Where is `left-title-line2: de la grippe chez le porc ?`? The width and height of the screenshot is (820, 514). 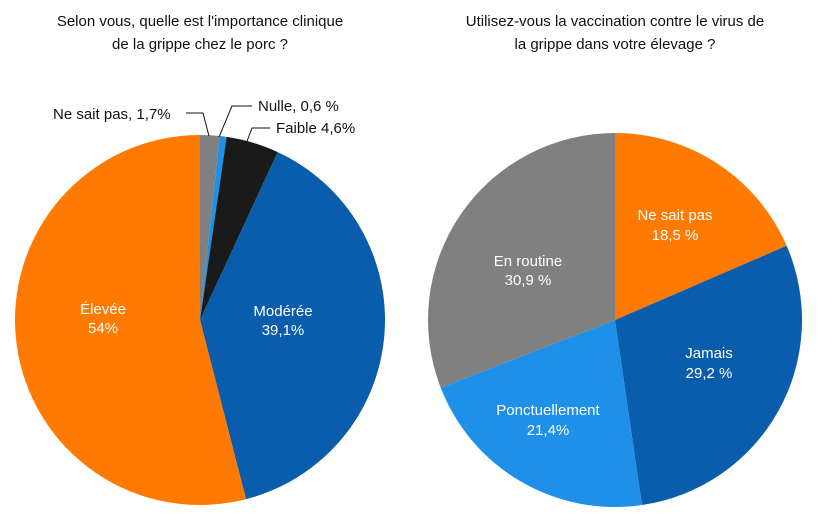
left-title-line2: de la grippe chez le porc ? is located at coordinates (200, 44).